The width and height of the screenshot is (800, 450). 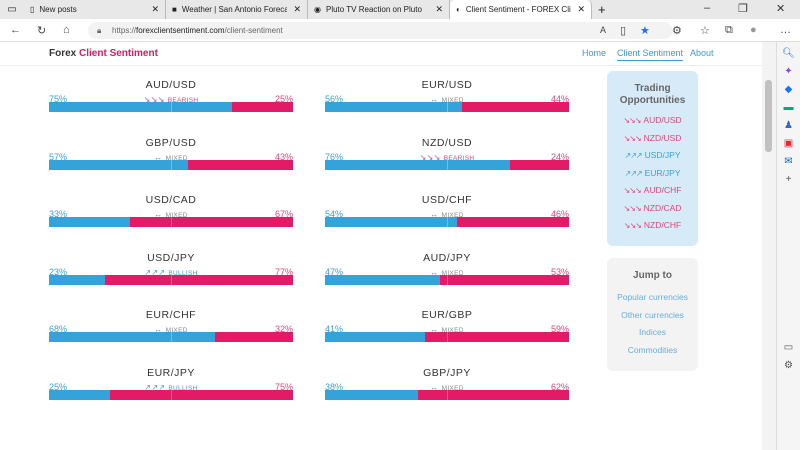 What do you see at coordinates (645, 30) in the screenshot?
I see `favorite-star-icon: ★` at bounding box center [645, 30].